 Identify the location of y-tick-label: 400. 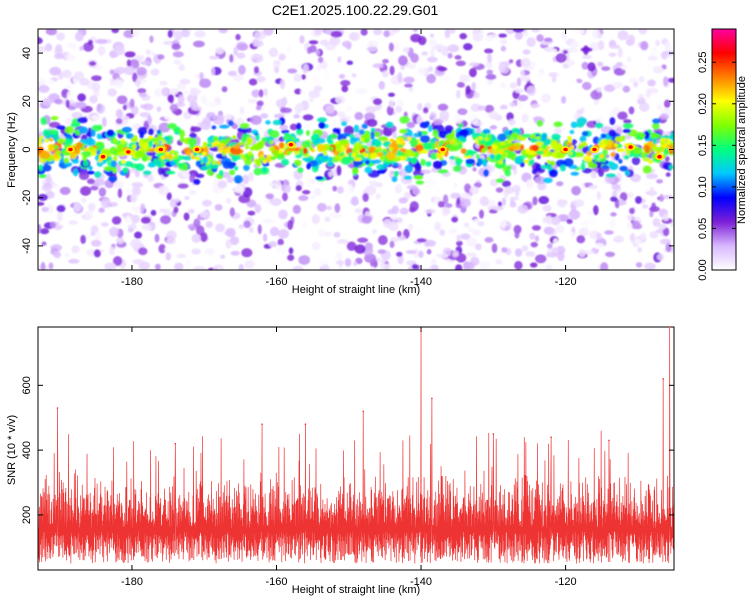
(27, 450).